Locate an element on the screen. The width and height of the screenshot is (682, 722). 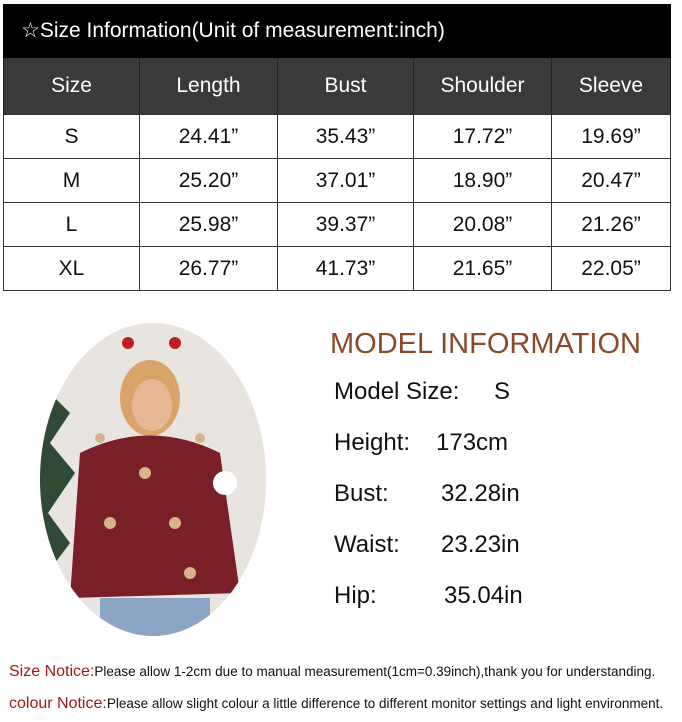
header-size: Size is located at coordinates (71, 86).